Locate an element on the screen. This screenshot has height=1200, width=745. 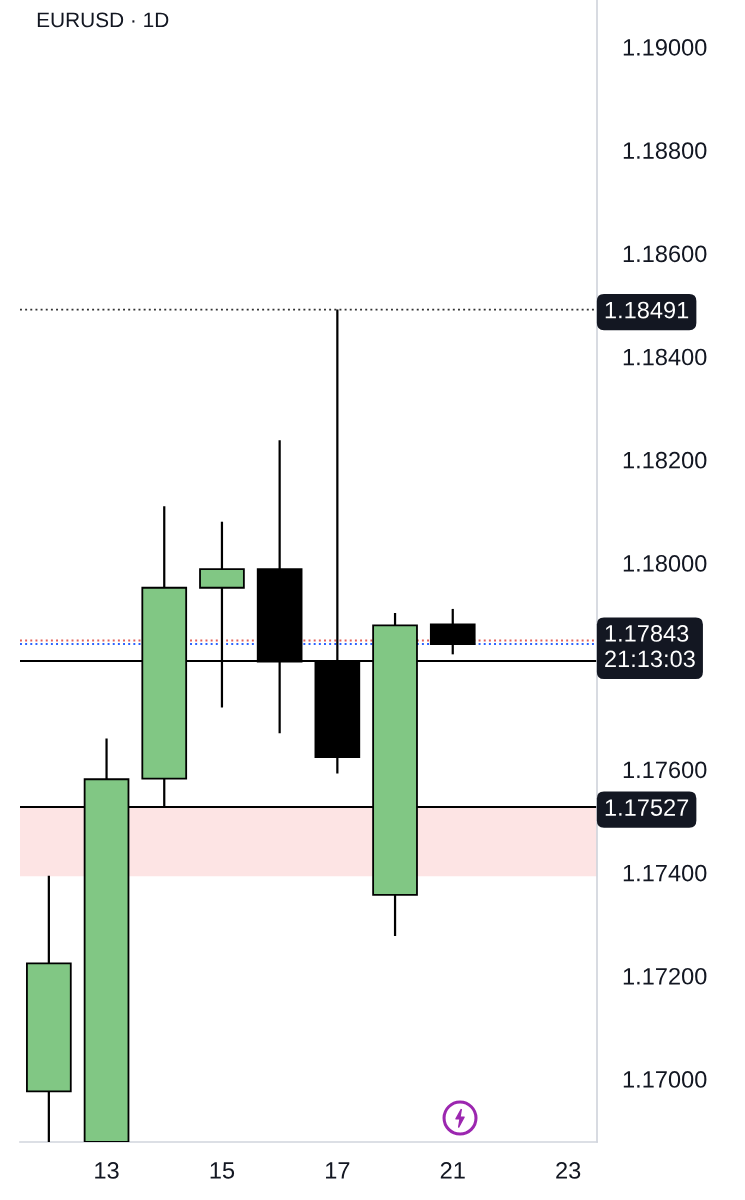
y-tick-label: 1.17400 is located at coordinates (665, 873).